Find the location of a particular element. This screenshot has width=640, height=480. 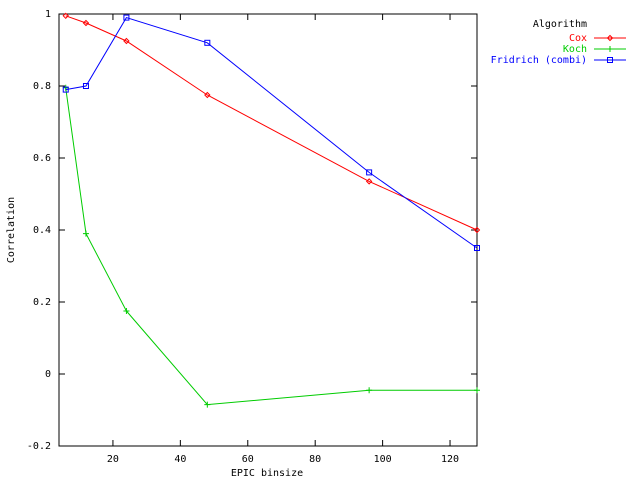

y-tick-label: 1 is located at coordinates (48, 14).